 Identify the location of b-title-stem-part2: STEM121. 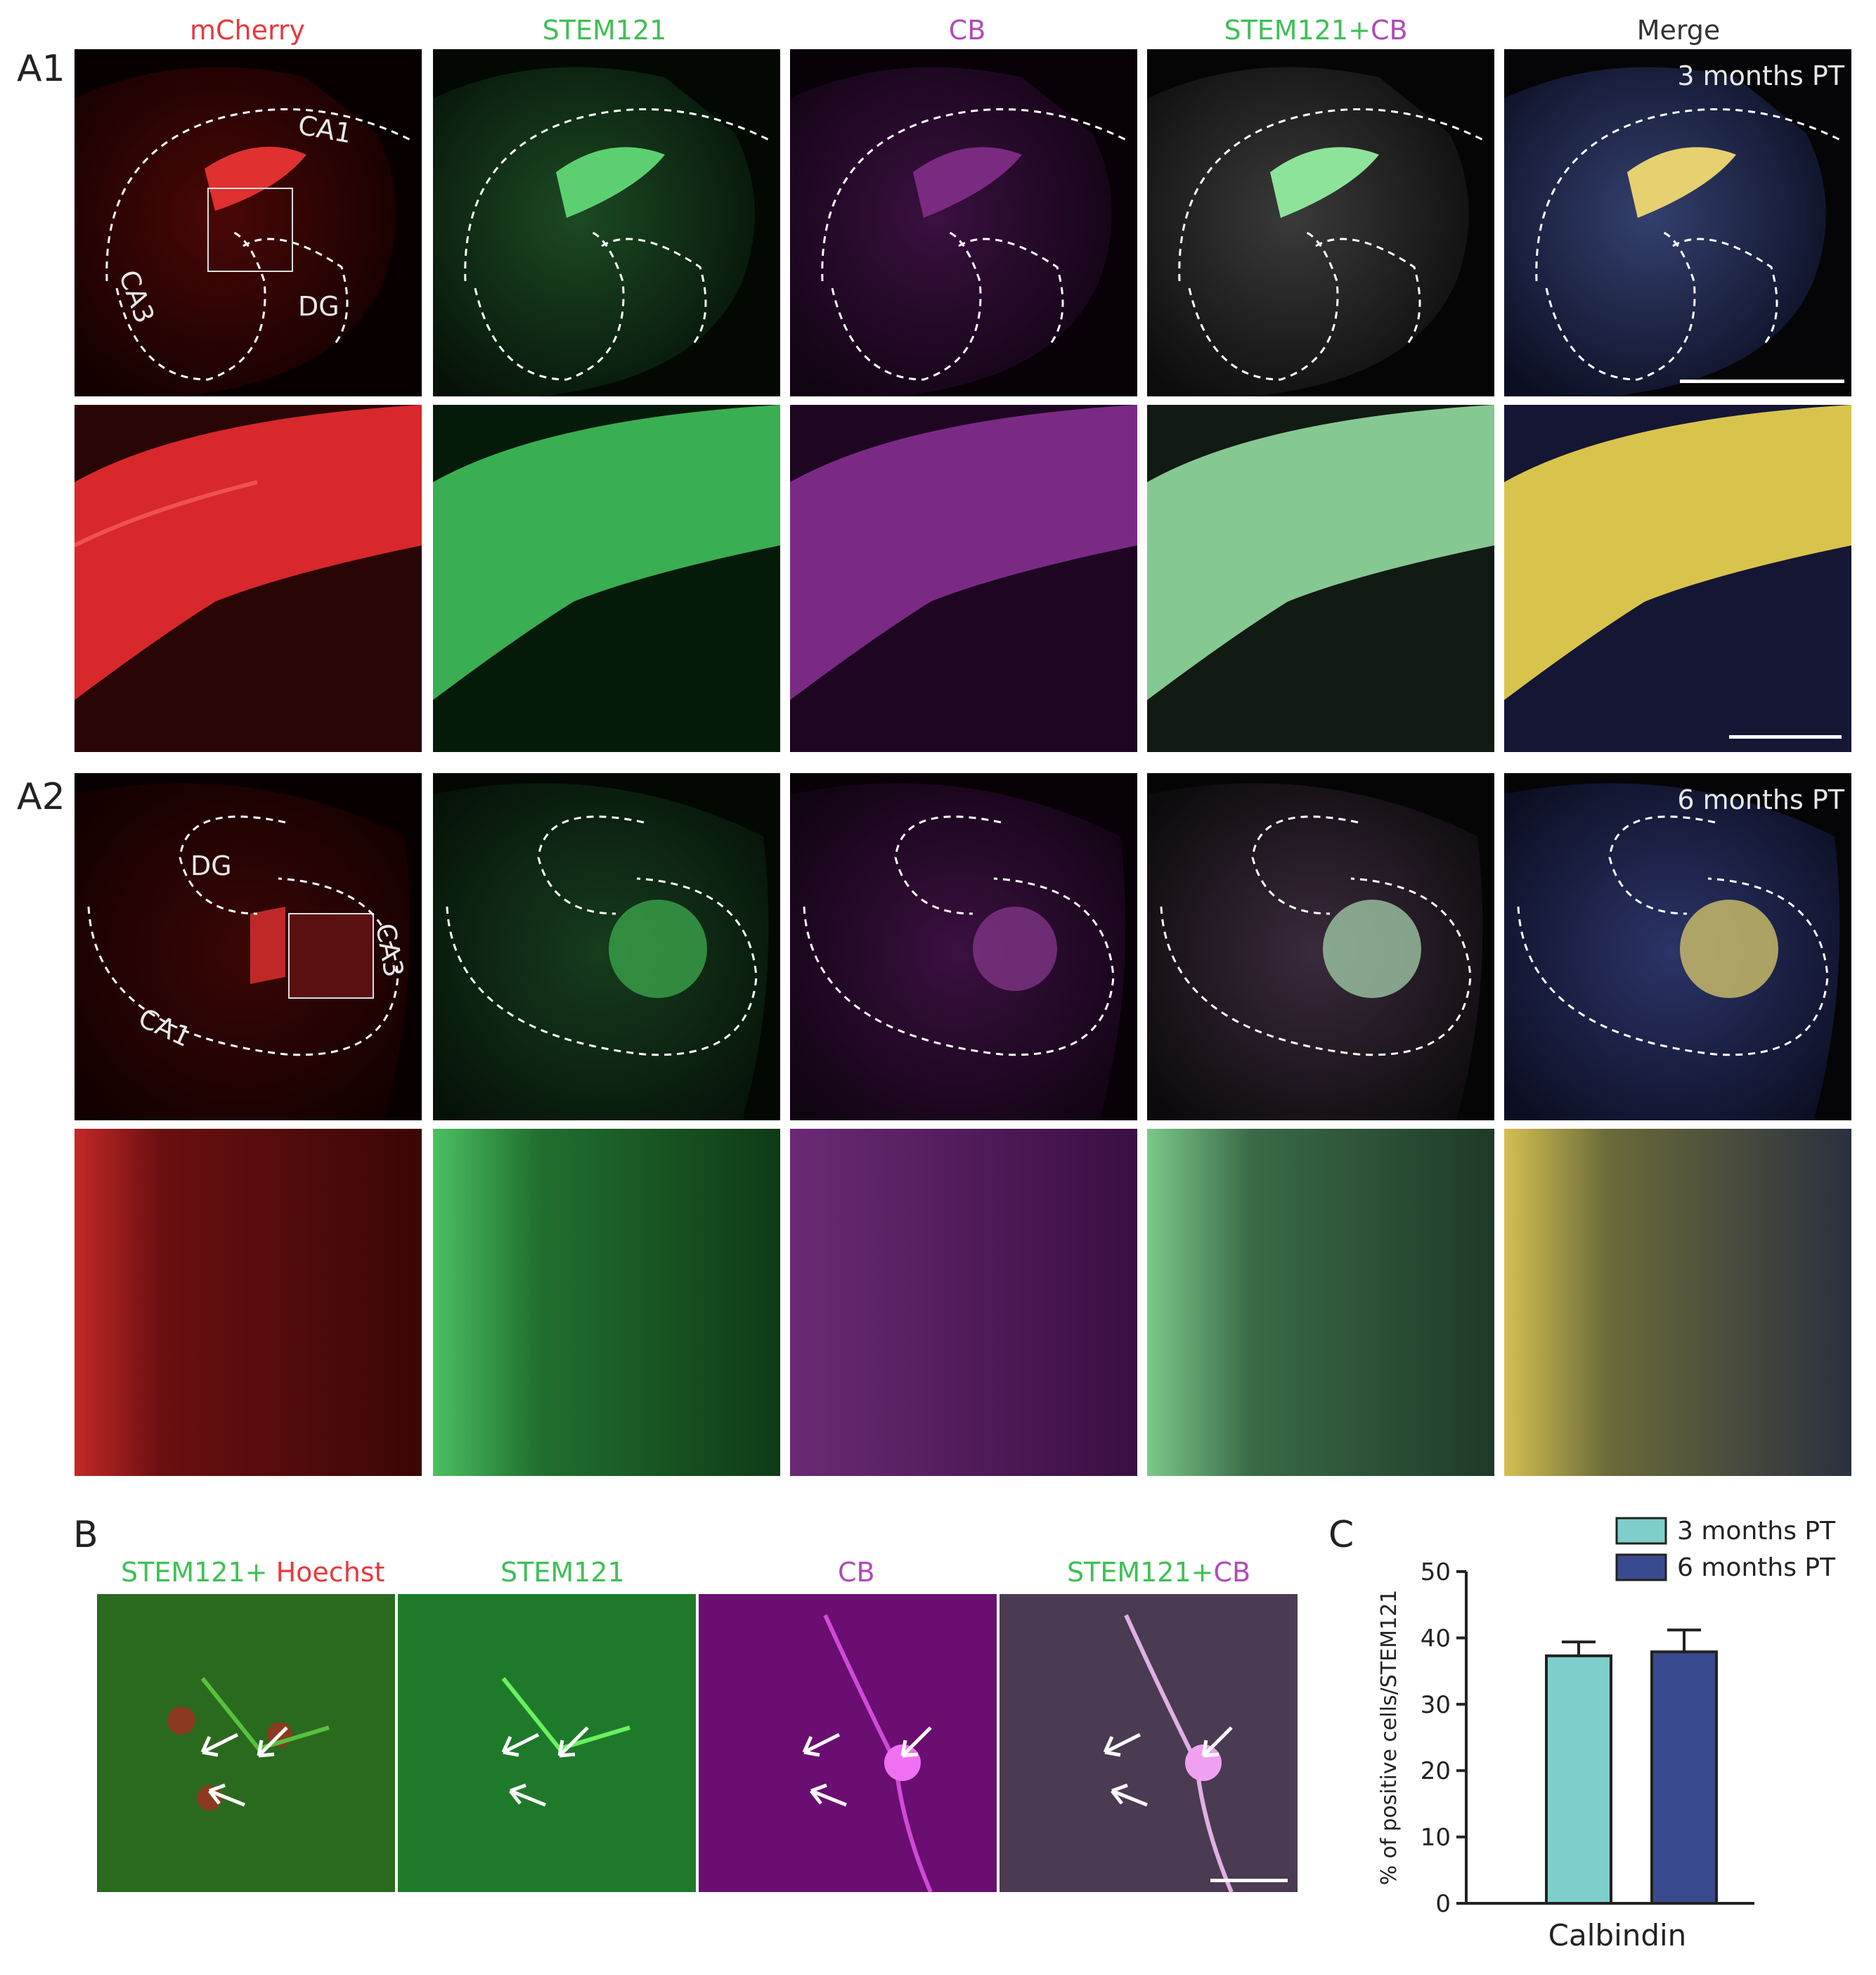
(1129, 1572).